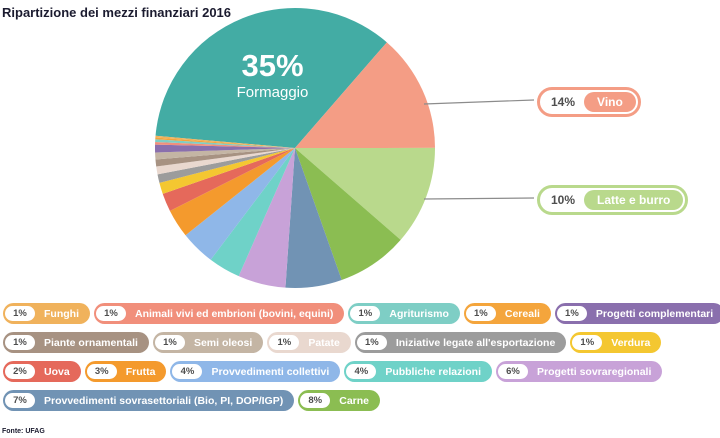  I want to click on pie-slice-piante-ornamentali, so click(225, 157).